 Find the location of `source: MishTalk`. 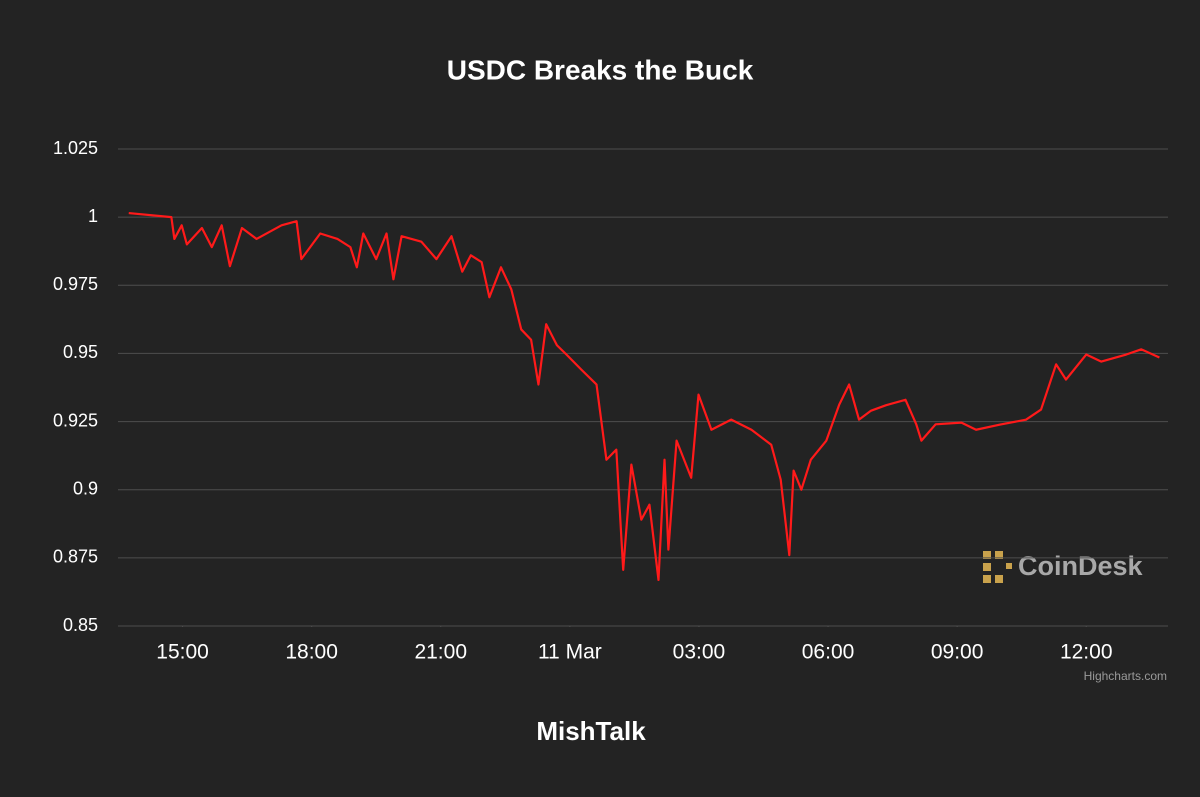

source: MishTalk is located at coordinates (591, 731).